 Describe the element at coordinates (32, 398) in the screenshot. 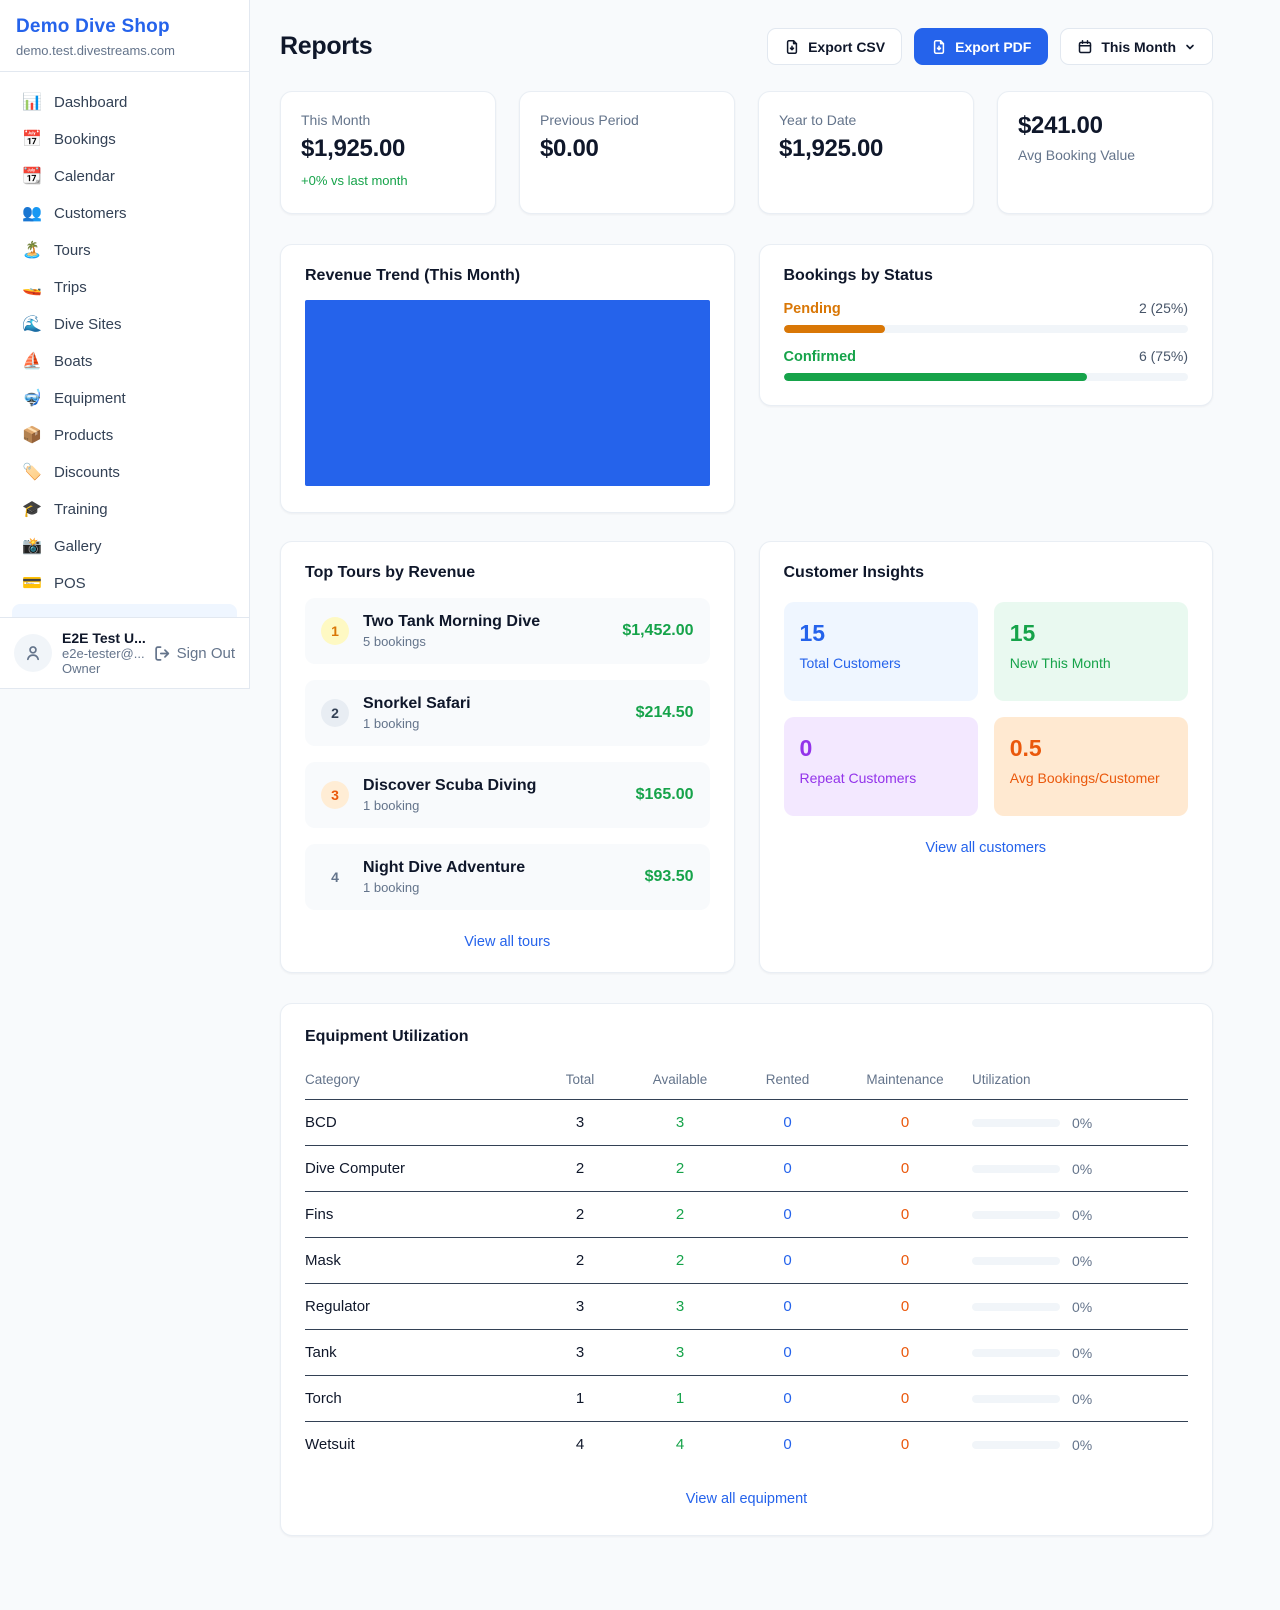

I see `diving-mask-icon: 🤿` at that location.